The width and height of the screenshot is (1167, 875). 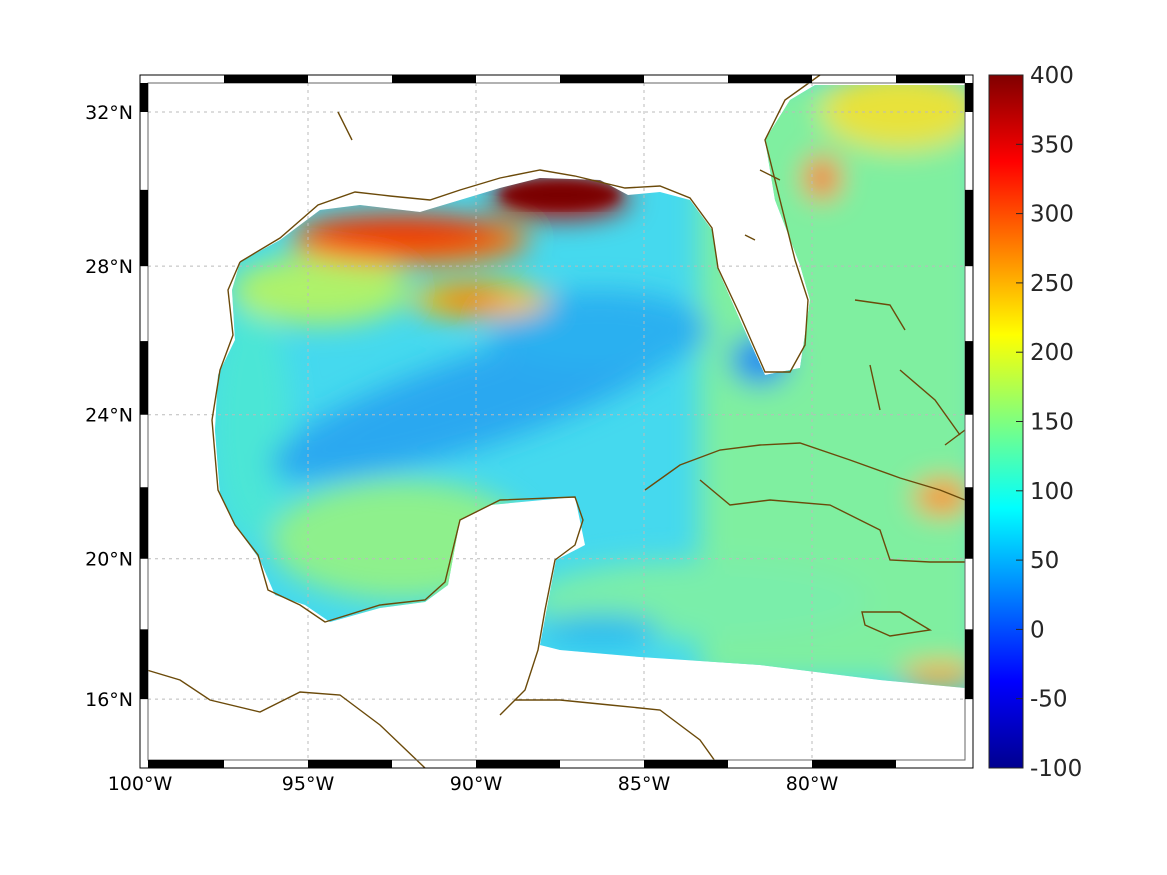 I want to click on y-tick-label: 28°N, so click(x=109, y=267).